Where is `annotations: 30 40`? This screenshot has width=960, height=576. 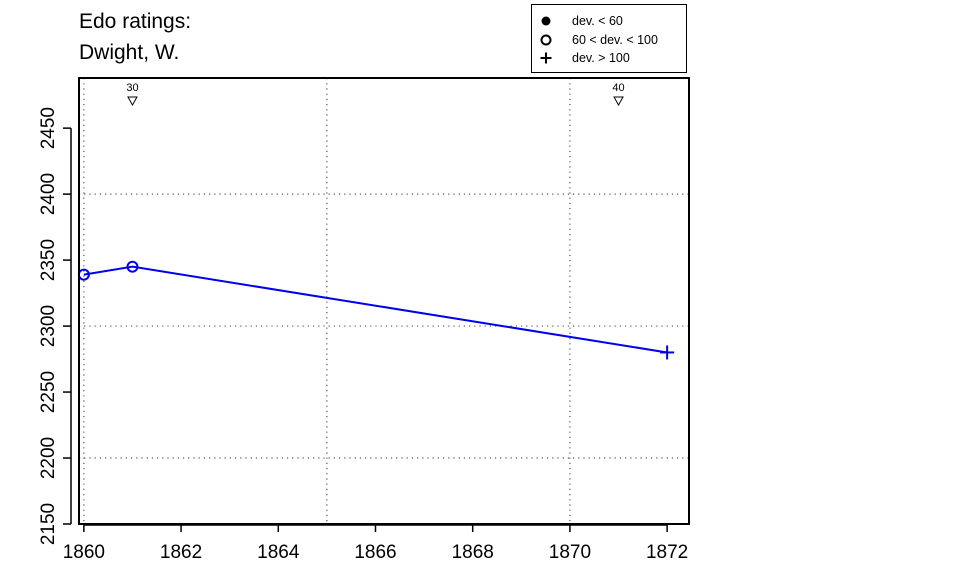 annotations: 30 40 is located at coordinates (375, 94).